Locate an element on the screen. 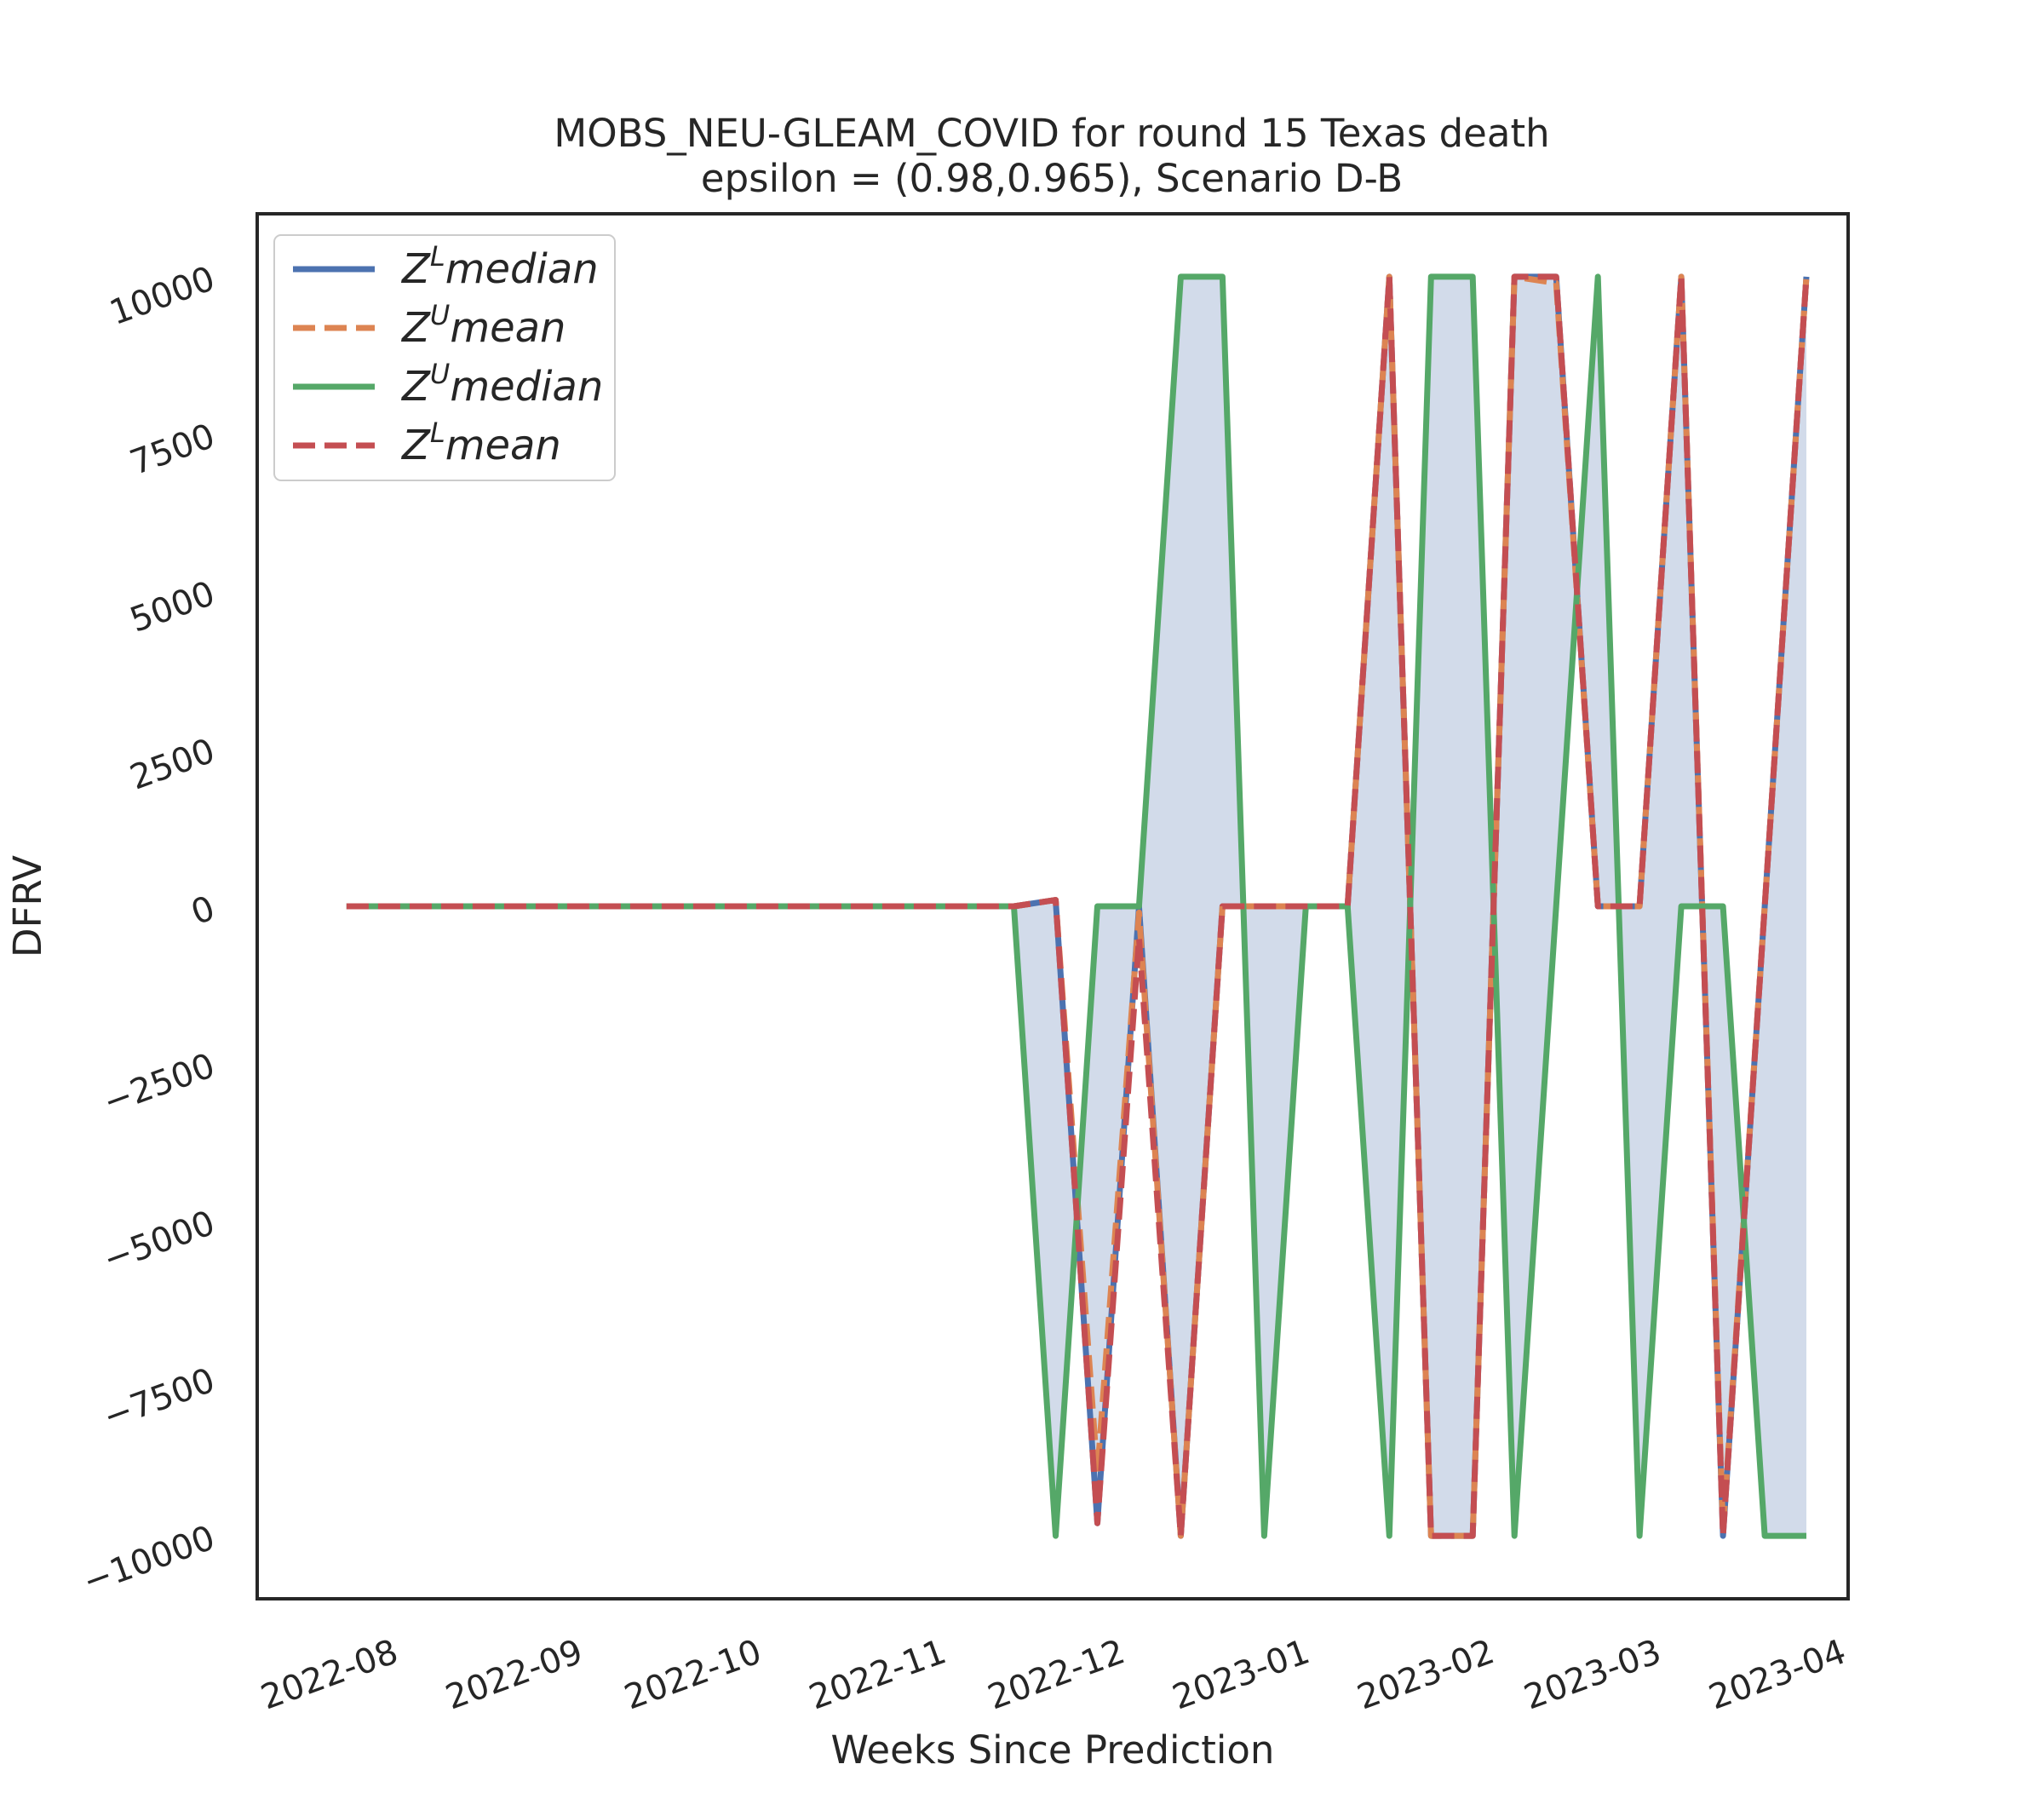 The image size is (2044, 1793). legend-label-1: ZLmedian is located at coordinates (499, 266).